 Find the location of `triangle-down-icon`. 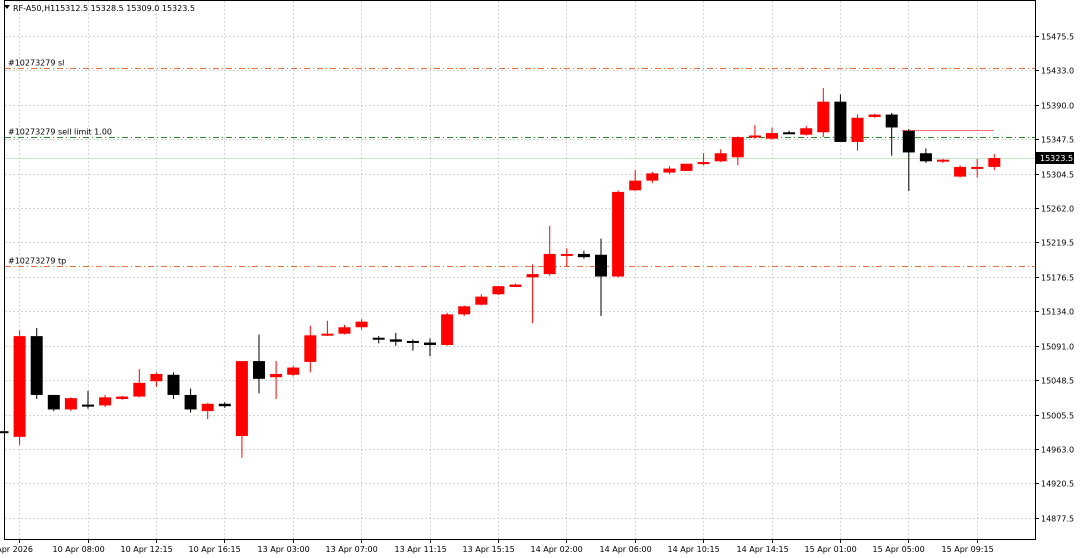

triangle-down-icon is located at coordinates (7, 7).